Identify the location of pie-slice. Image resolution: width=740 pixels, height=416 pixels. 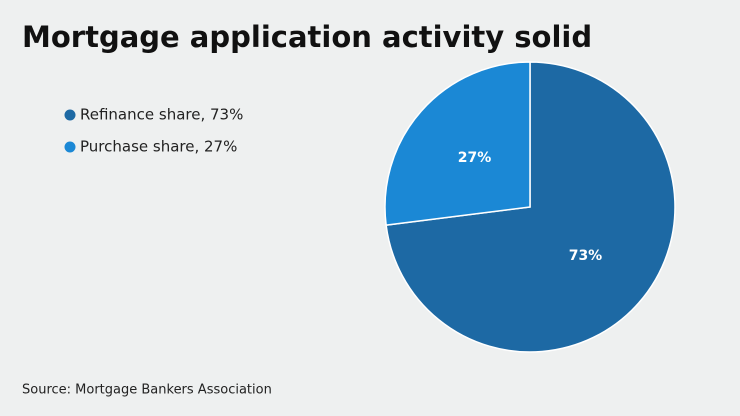
(457, 144).